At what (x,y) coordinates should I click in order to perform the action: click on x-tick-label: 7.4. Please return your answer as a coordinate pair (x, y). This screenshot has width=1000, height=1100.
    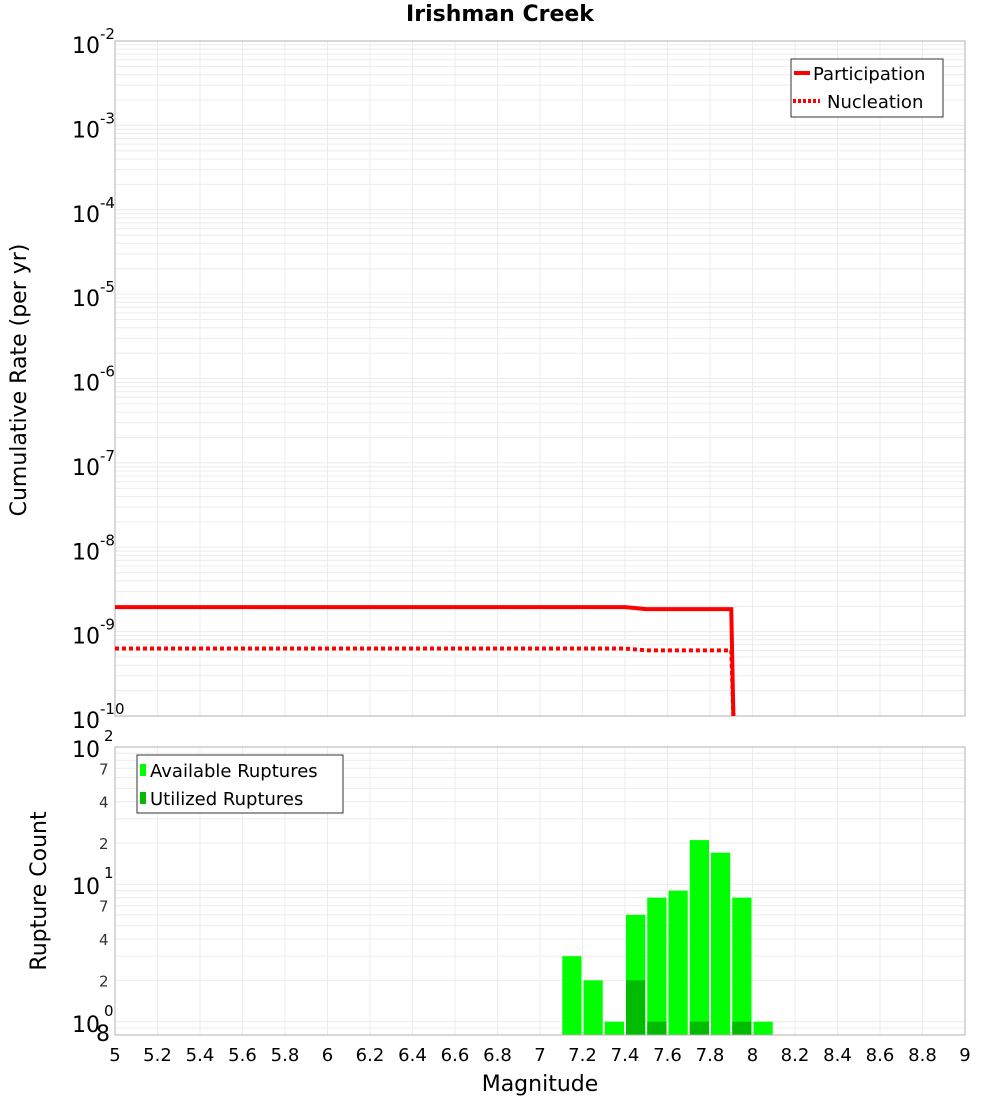
    Looking at the image, I should click on (625, 1055).